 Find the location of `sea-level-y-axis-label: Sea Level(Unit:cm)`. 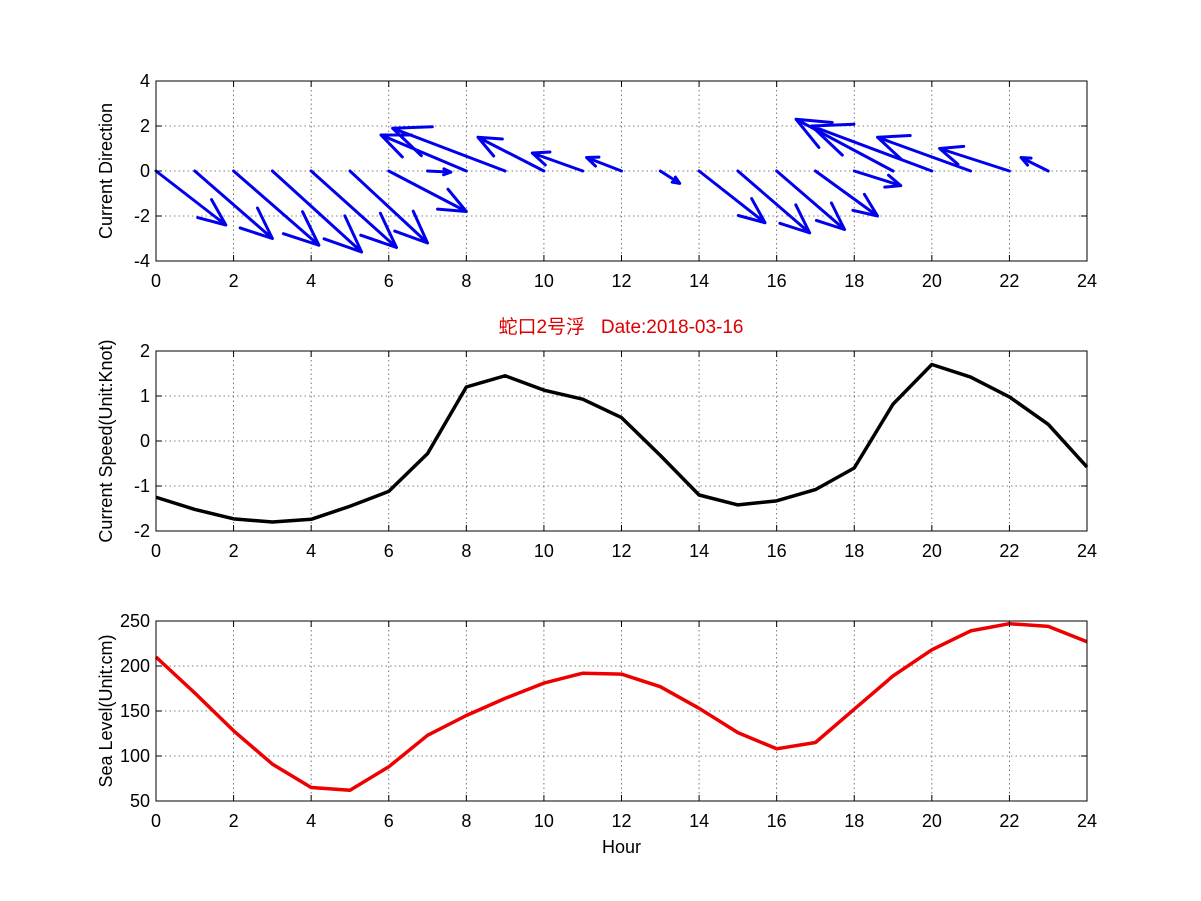

sea-level-y-axis-label: Sea Level(Unit:cm) is located at coordinates (106, 710).